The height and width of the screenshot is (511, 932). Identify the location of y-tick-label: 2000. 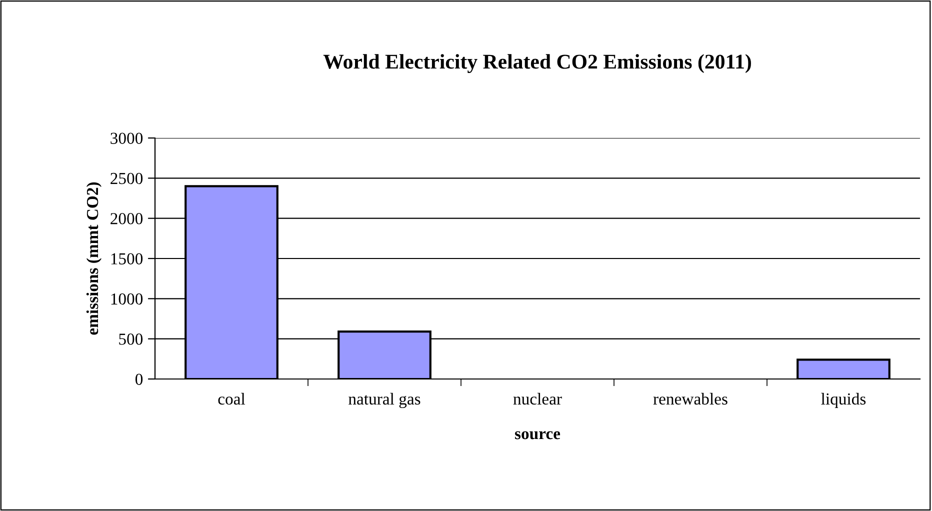
(126, 218).